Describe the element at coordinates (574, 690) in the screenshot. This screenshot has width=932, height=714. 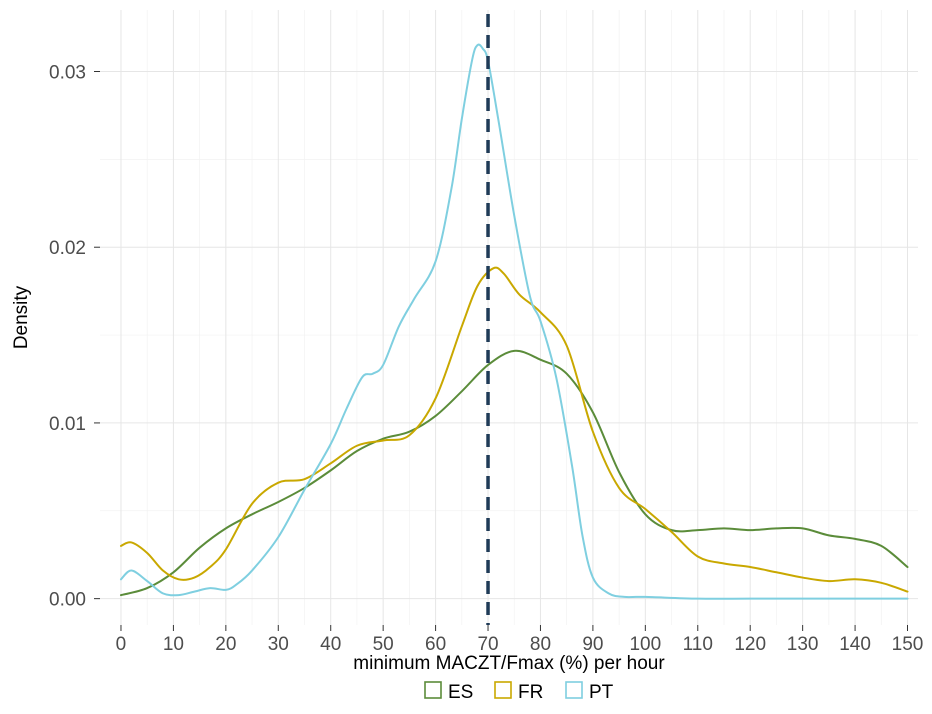
I see `legend-key-pt` at that location.